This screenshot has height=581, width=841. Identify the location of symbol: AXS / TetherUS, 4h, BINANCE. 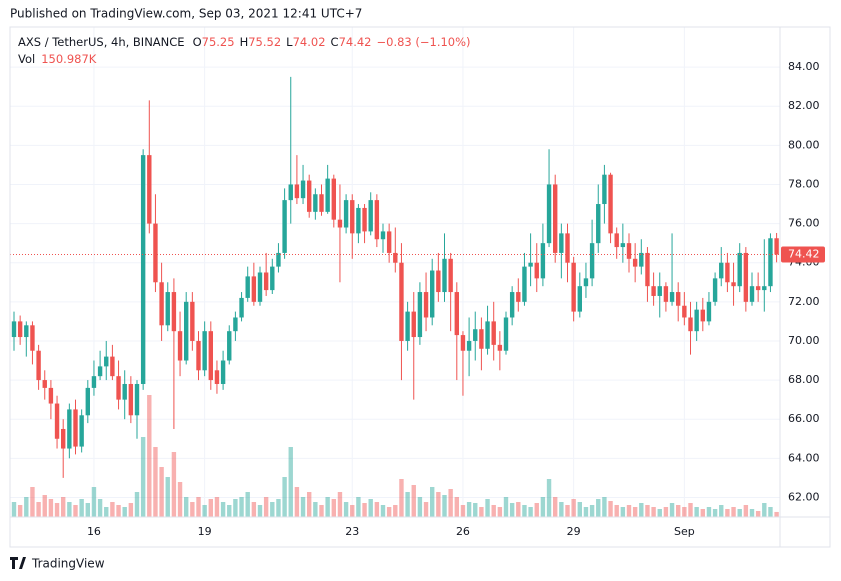
(101, 42).